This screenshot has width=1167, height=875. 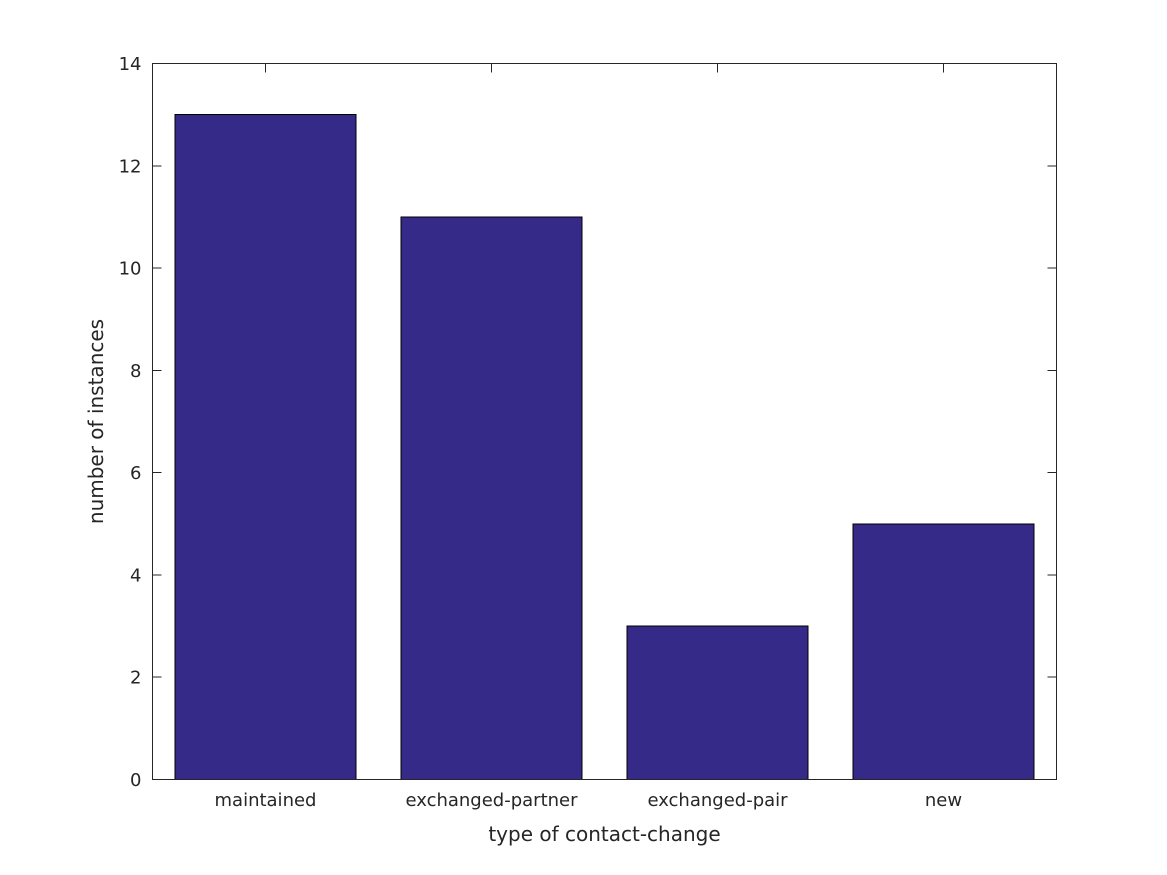 What do you see at coordinates (604, 834) in the screenshot?
I see `x-axis-label: type of contact-change` at bounding box center [604, 834].